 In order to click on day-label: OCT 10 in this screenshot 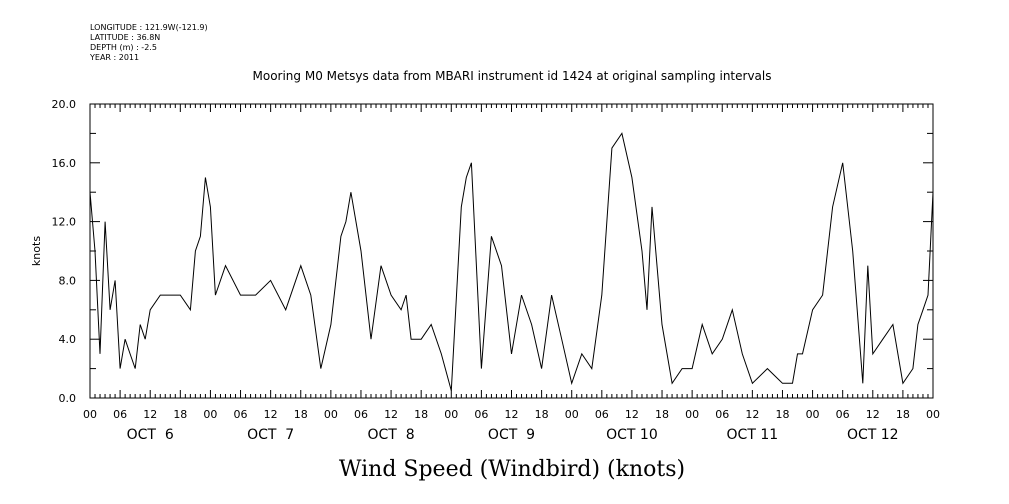, I will do `click(632, 435)`.